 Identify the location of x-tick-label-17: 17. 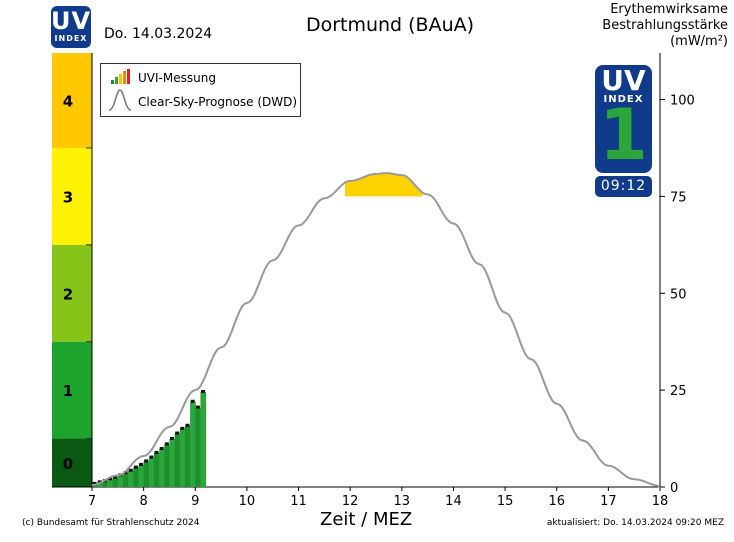
(608, 501).